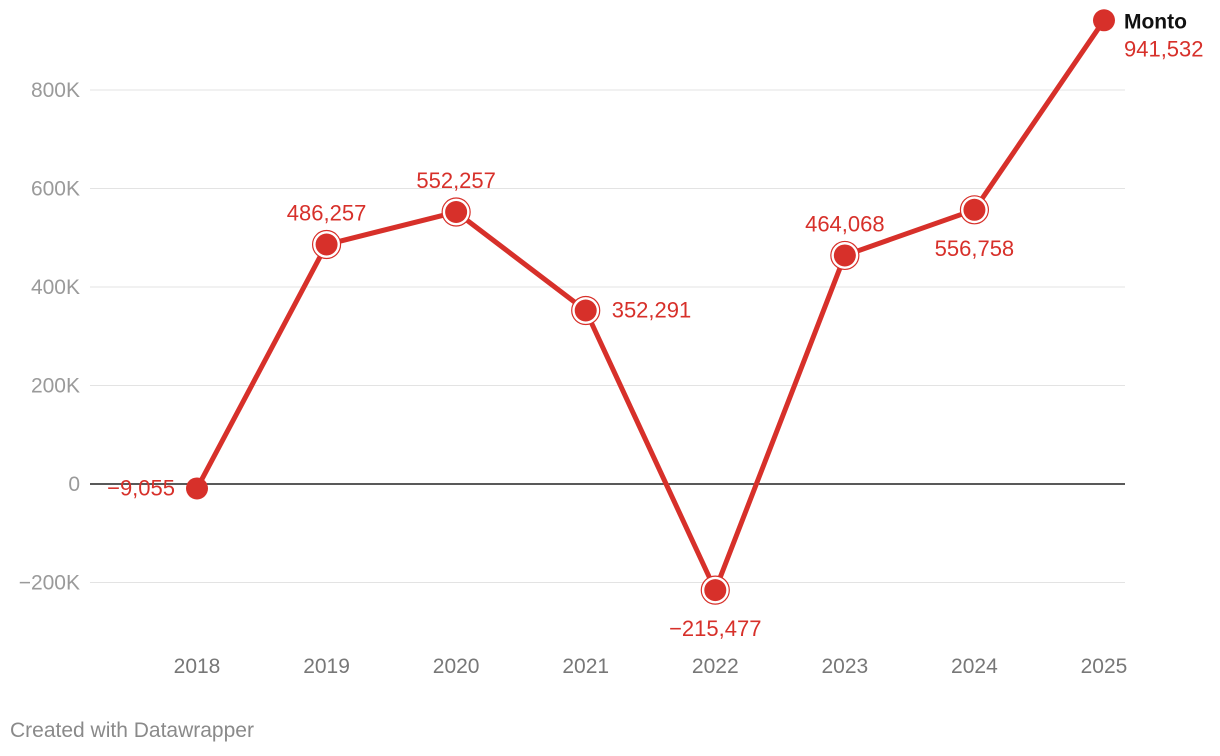 This screenshot has width=1220, height=756. Describe the element at coordinates (585, 666) in the screenshot. I see `x-tick-label: 2021` at that location.